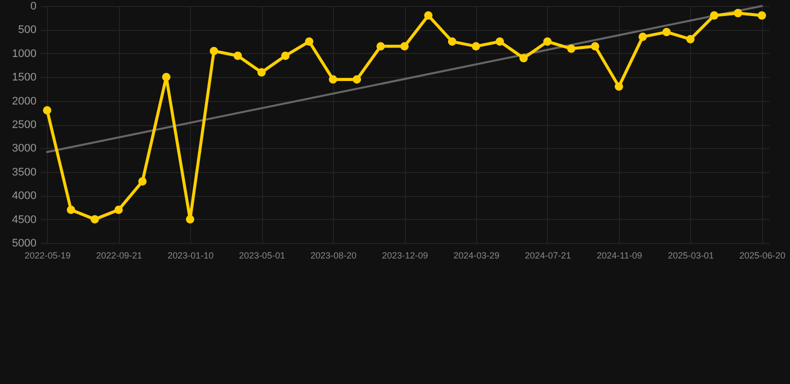  I want to click on y-tick-label: 4000, so click(24, 196).